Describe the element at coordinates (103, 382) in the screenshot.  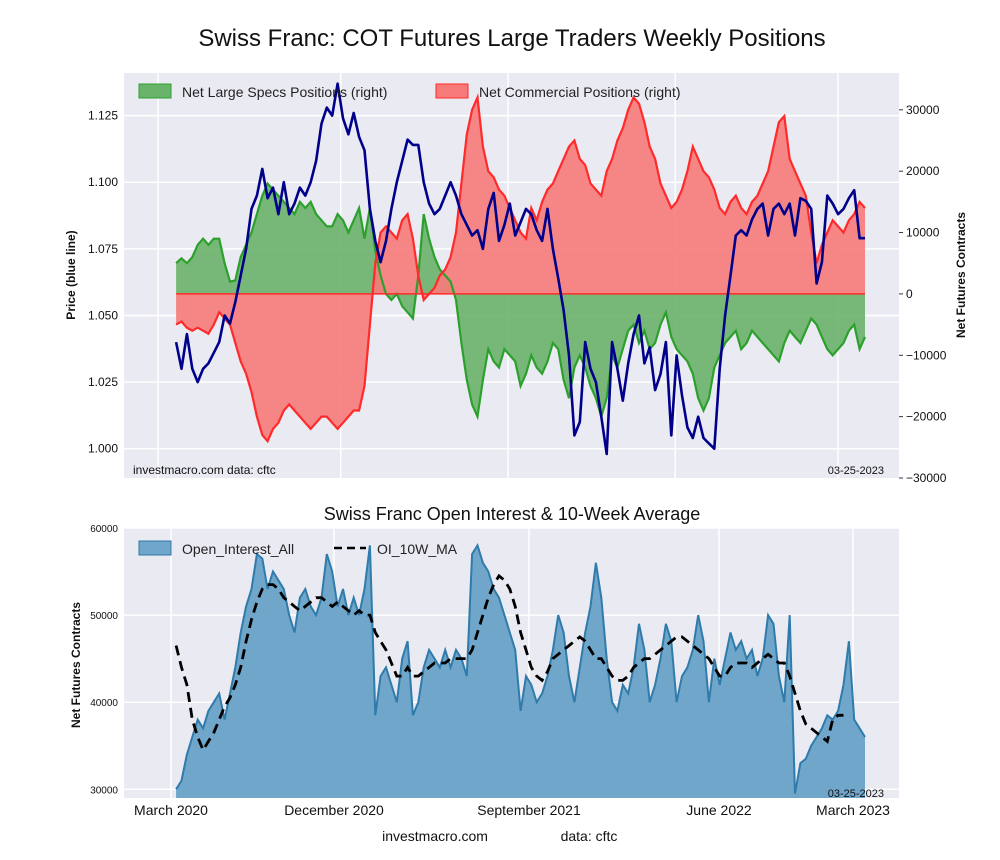
I see `top-left-tick-label: 1.025` at that location.